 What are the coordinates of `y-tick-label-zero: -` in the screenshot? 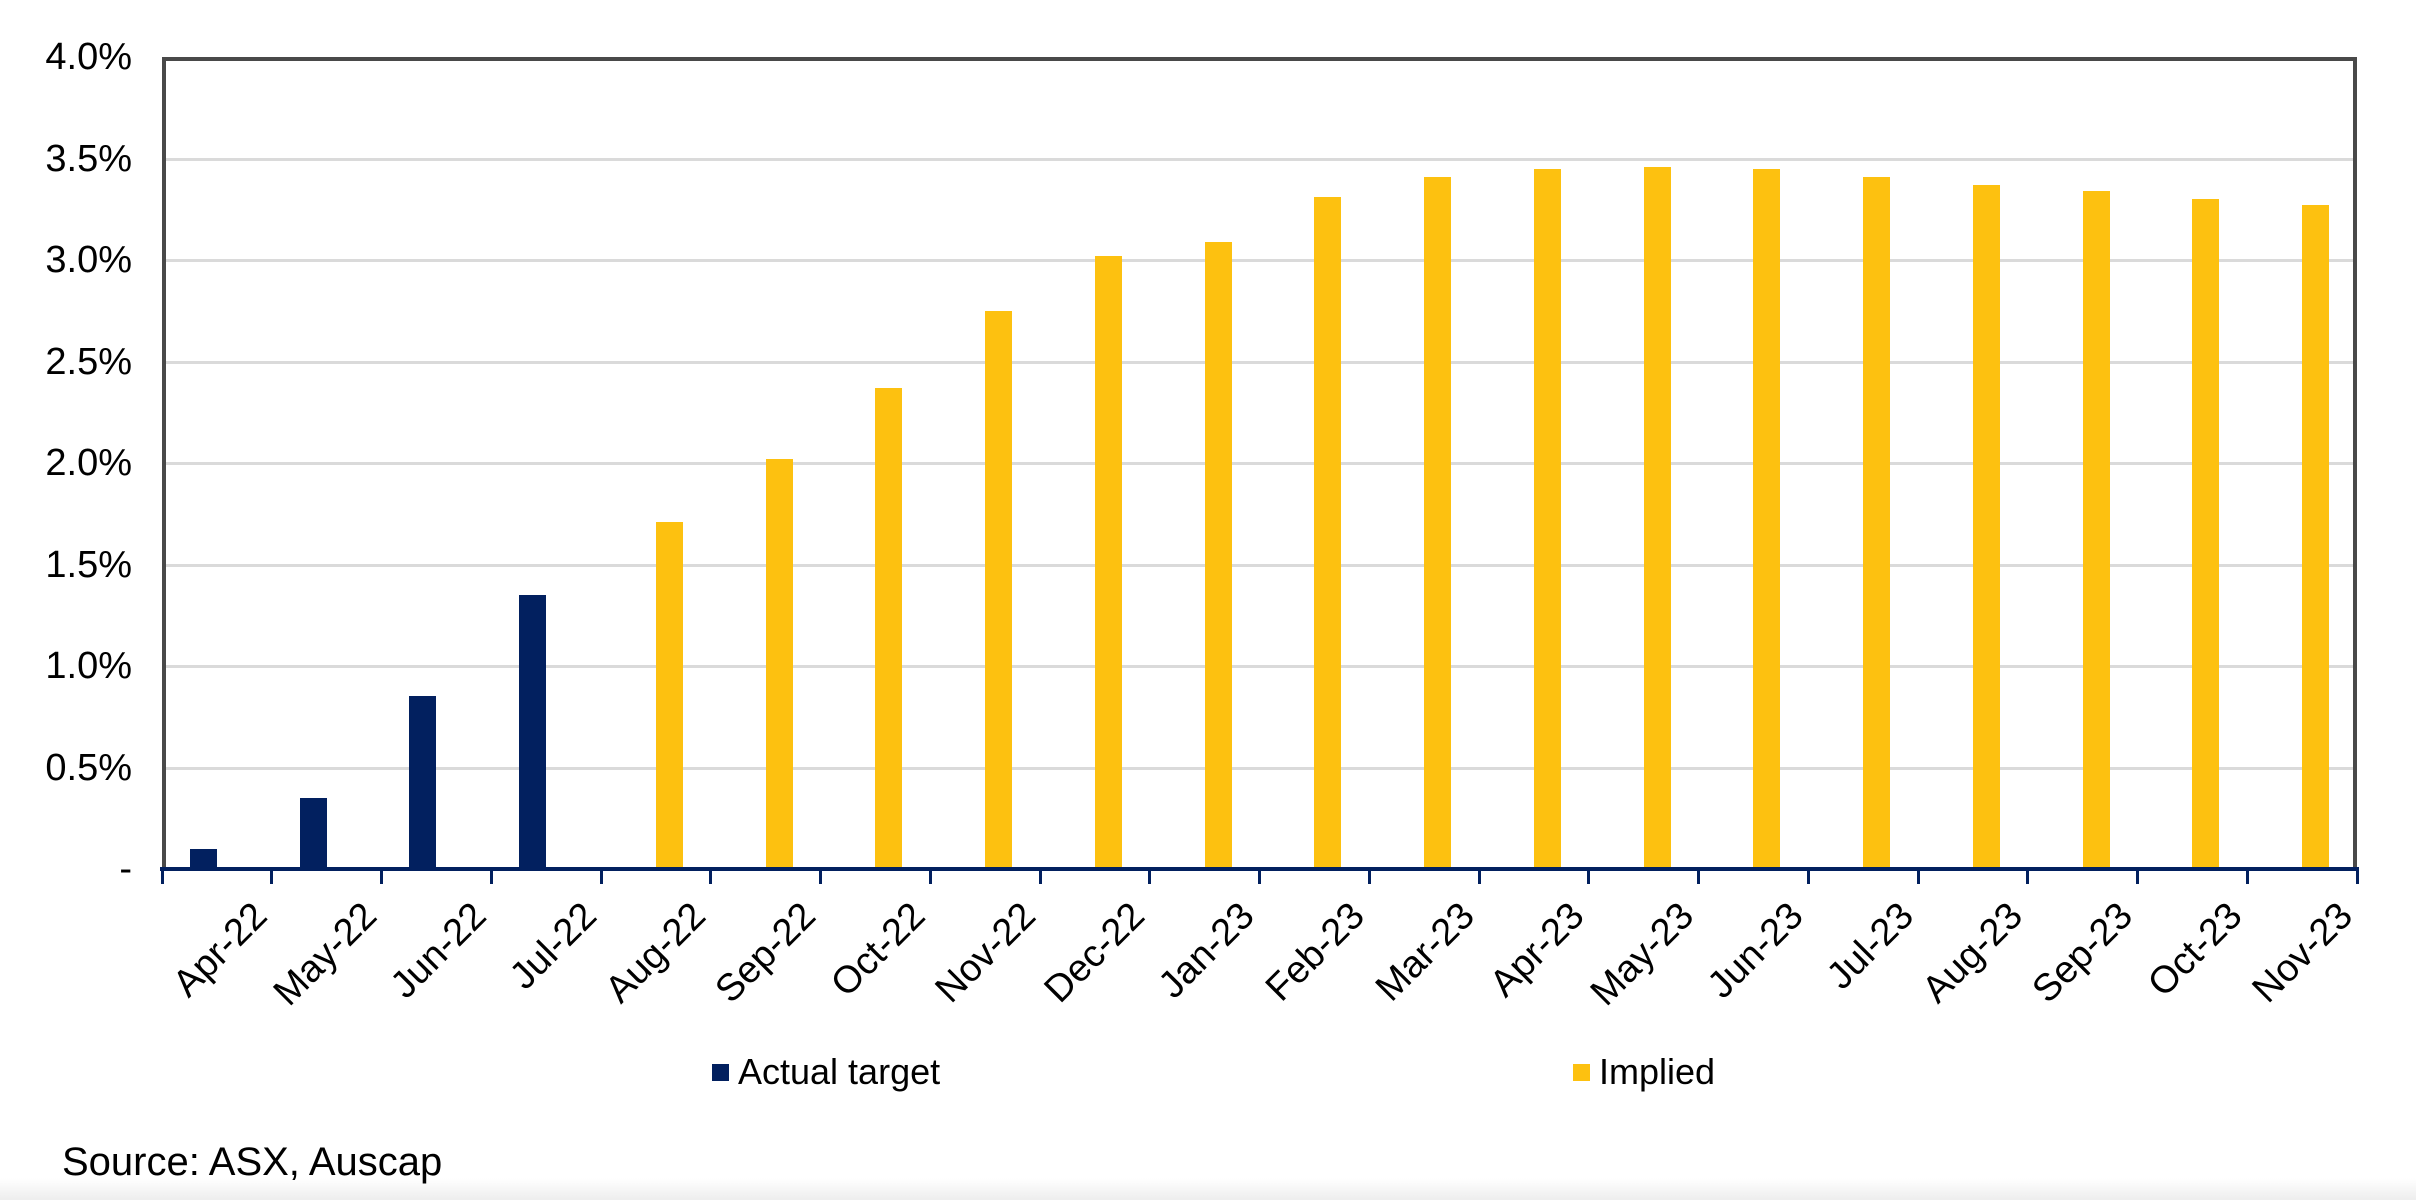 It's located at (125, 869).